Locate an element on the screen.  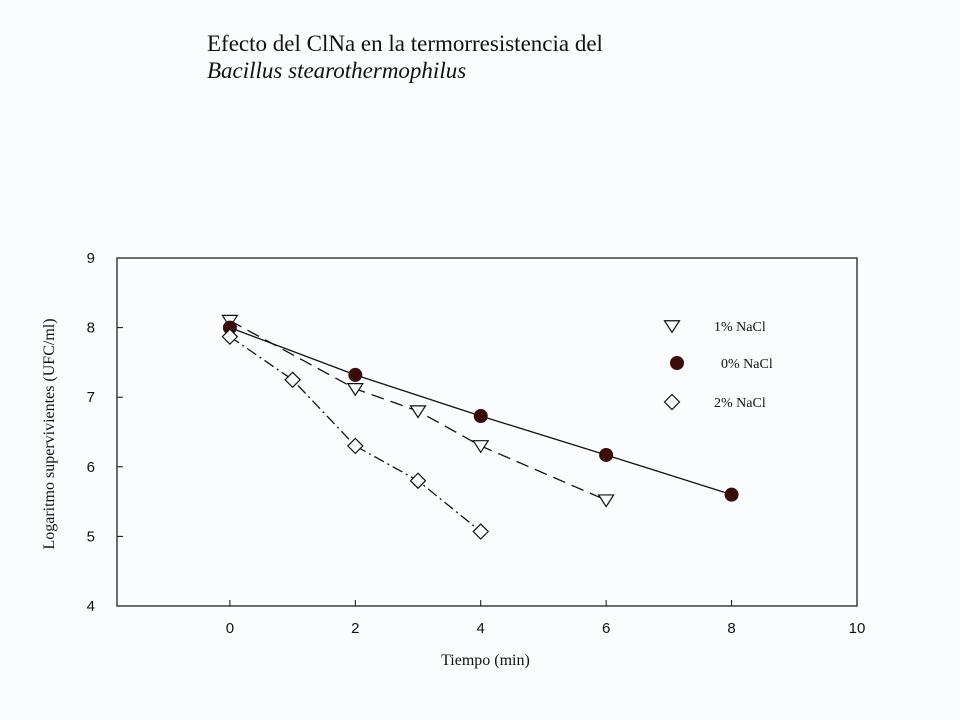
x-tick-label: 10 is located at coordinates (857, 628).